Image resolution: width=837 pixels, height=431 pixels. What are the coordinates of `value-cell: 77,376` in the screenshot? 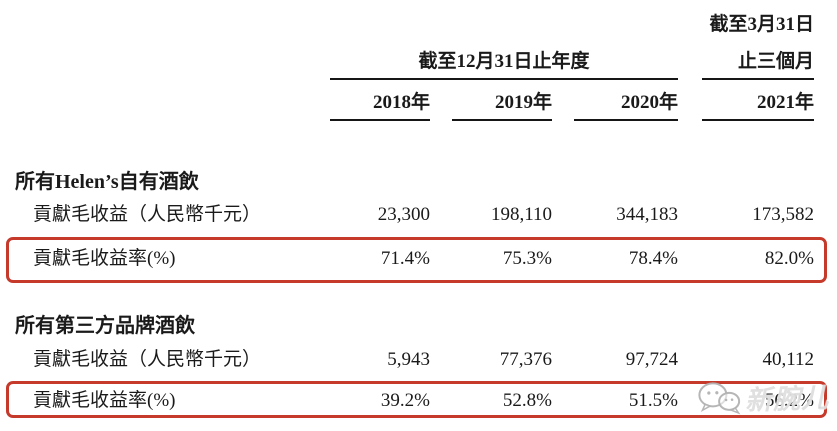 It's located at (525, 359).